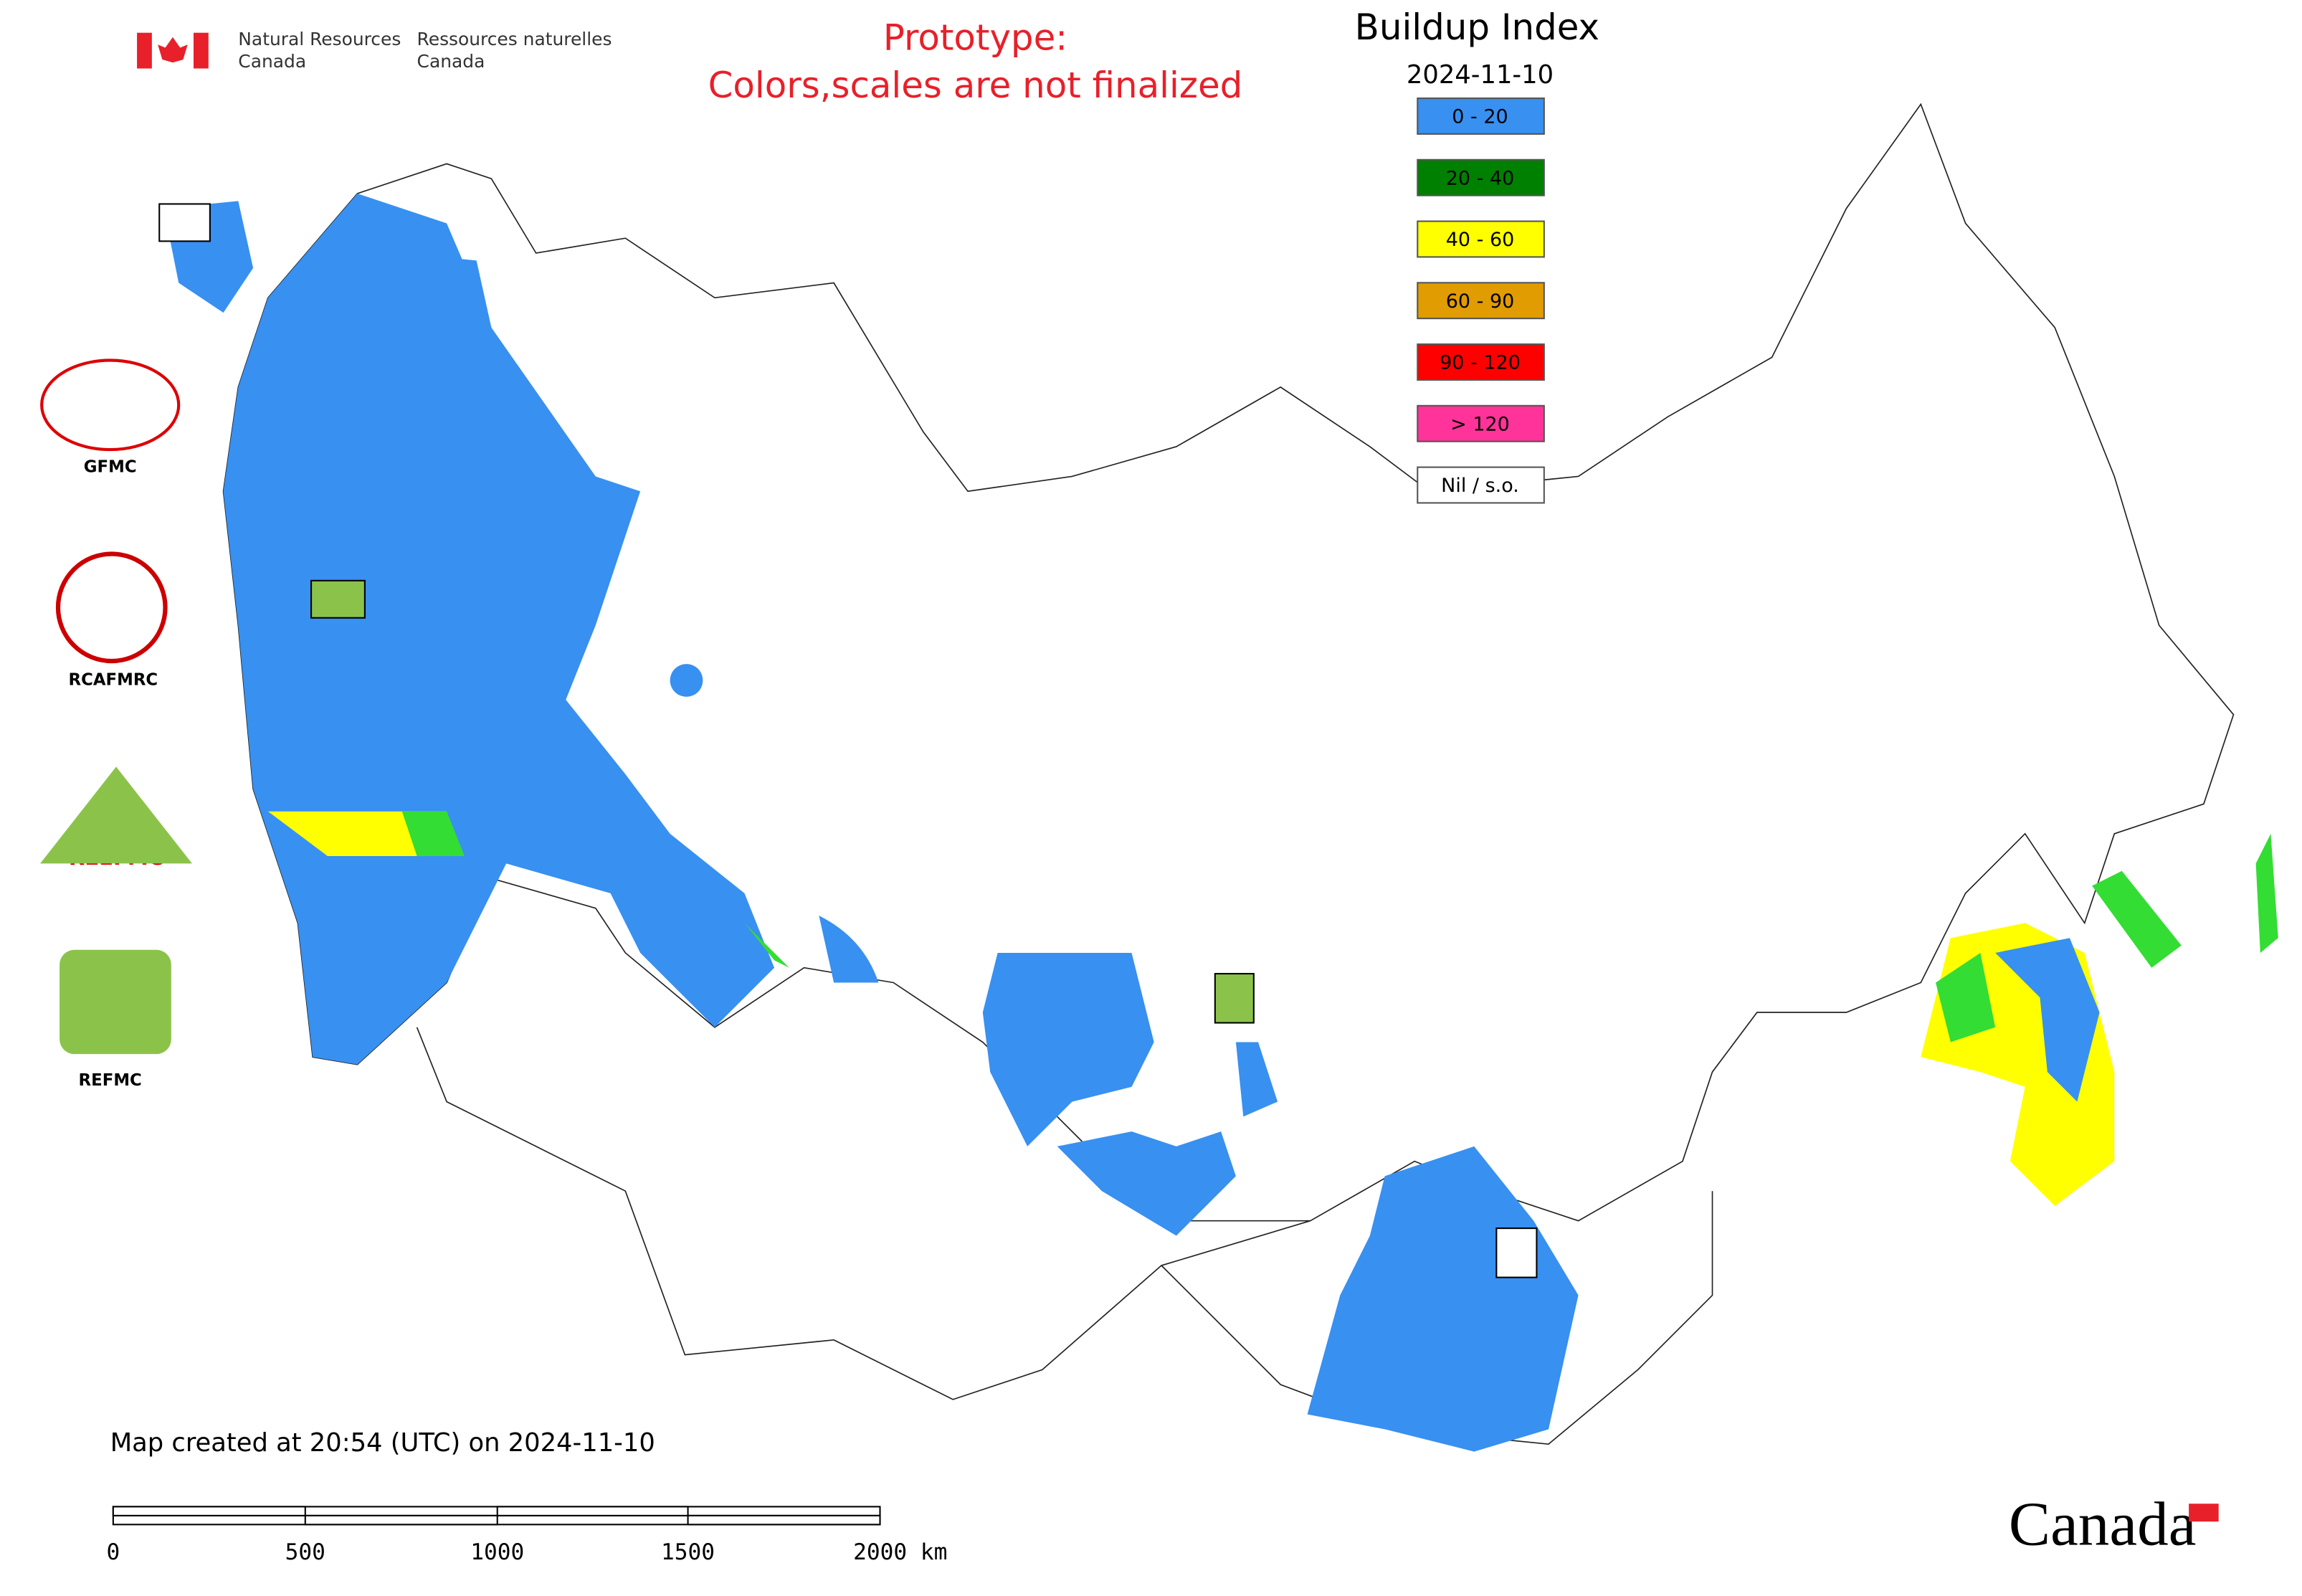 The image size is (2302, 1596). I want to click on scale-label: 2000 km, so click(900, 1552).